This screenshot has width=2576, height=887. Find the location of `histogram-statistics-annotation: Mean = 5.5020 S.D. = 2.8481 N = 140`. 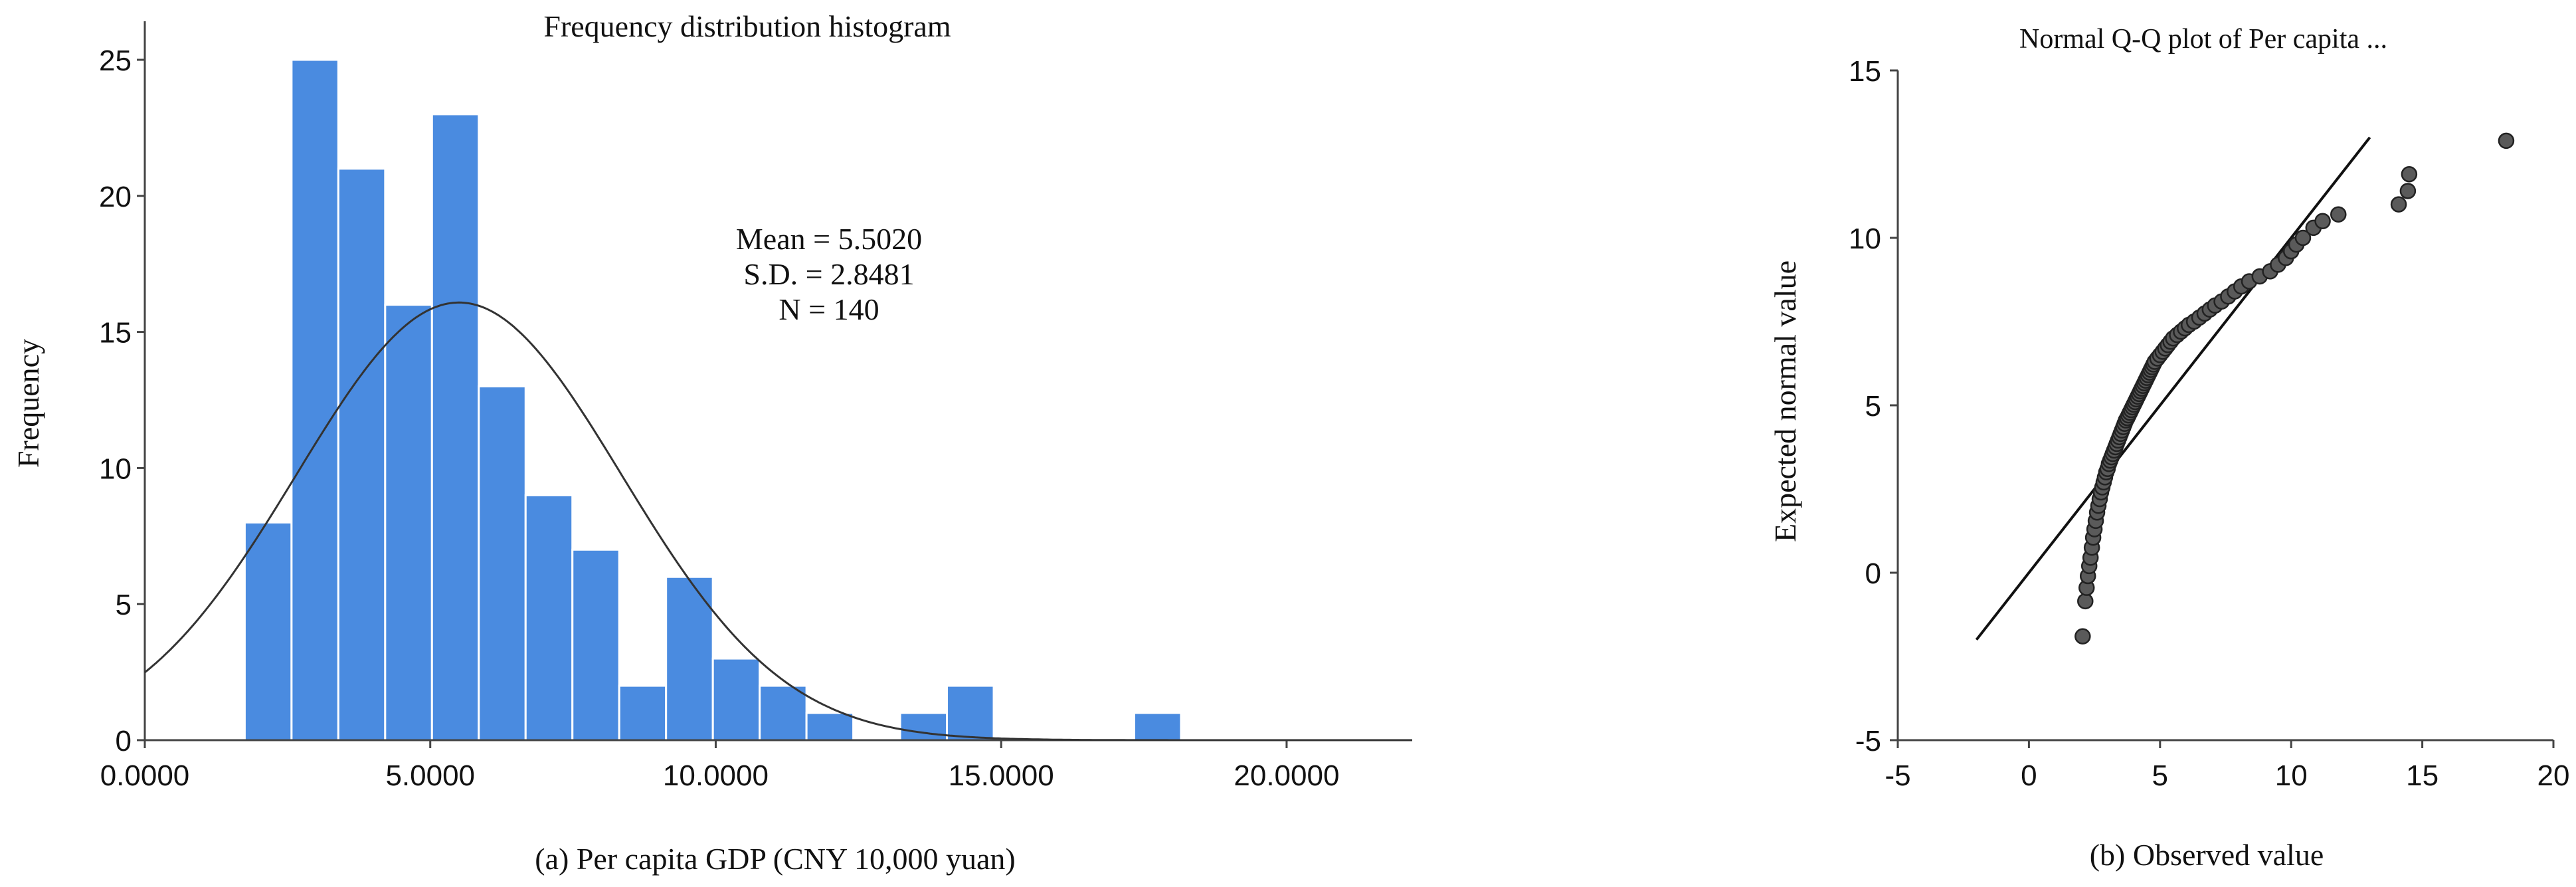

histogram-statistics-annotation: Mean = 5.5020 S.D. = 2.8481 N = 140 is located at coordinates (829, 274).